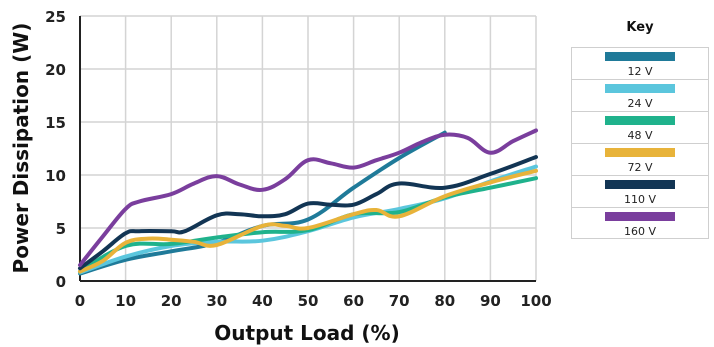  I want to click on legend-label: 110 V, so click(640, 199).